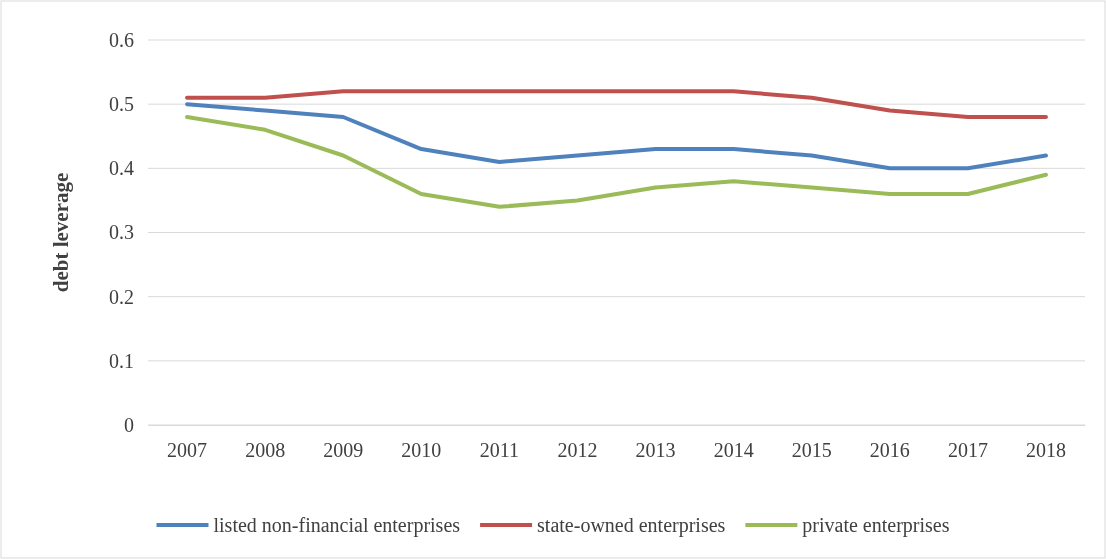 The width and height of the screenshot is (1106, 559). What do you see at coordinates (265, 450) in the screenshot?
I see `x-tick-label: 2008` at bounding box center [265, 450].